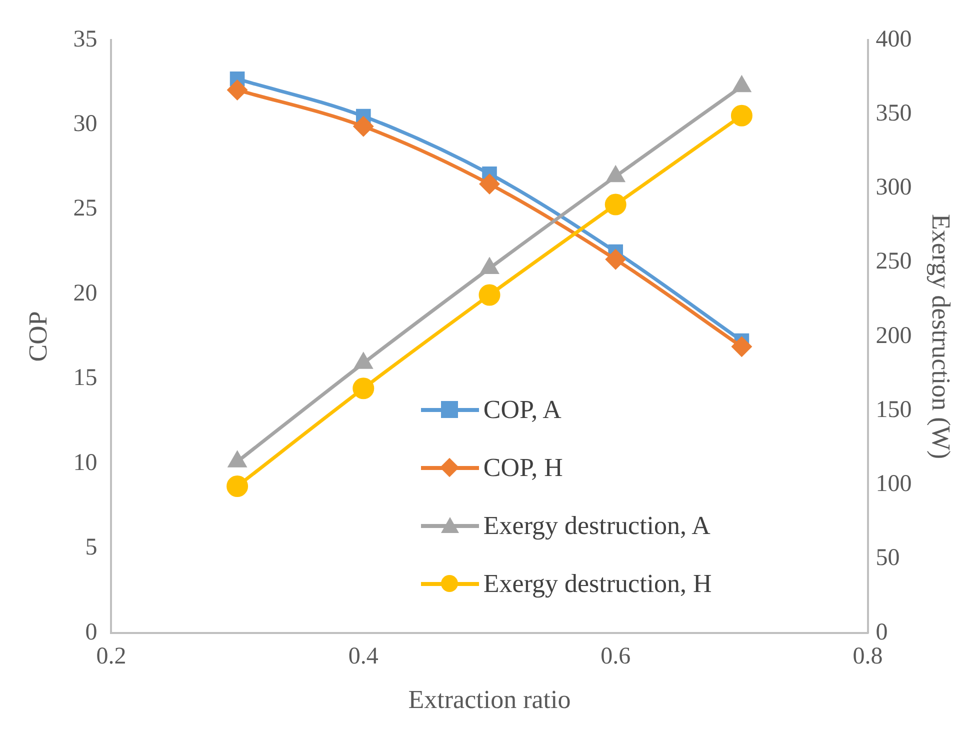 This screenshot has width=959, height=731. What do you see at coordinates (522, 410) in the screenshot?
I see `legend-label: COP, A` at bounding box center [522, 410].